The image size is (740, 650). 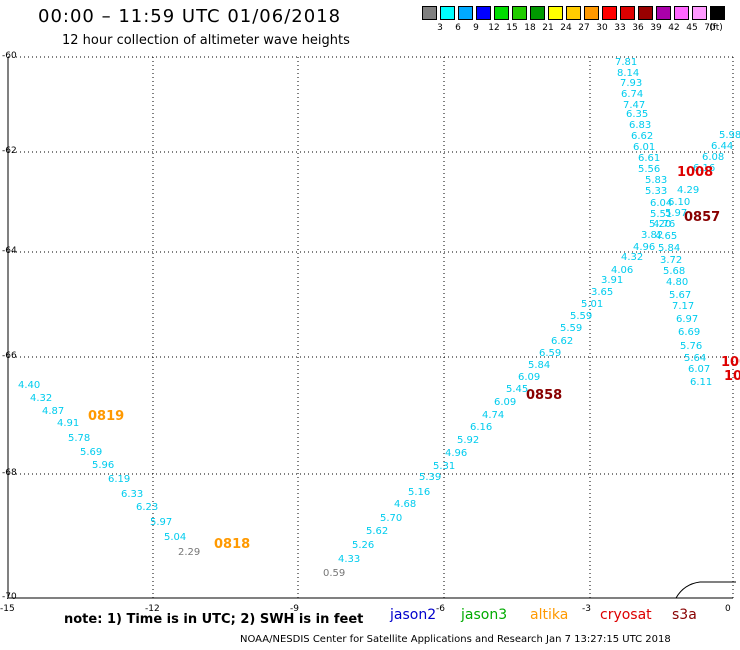 What do you see at coordinates (9, 473) in the screenshot?
I see `latitude-label: -68` at bounding box center [9, 473].